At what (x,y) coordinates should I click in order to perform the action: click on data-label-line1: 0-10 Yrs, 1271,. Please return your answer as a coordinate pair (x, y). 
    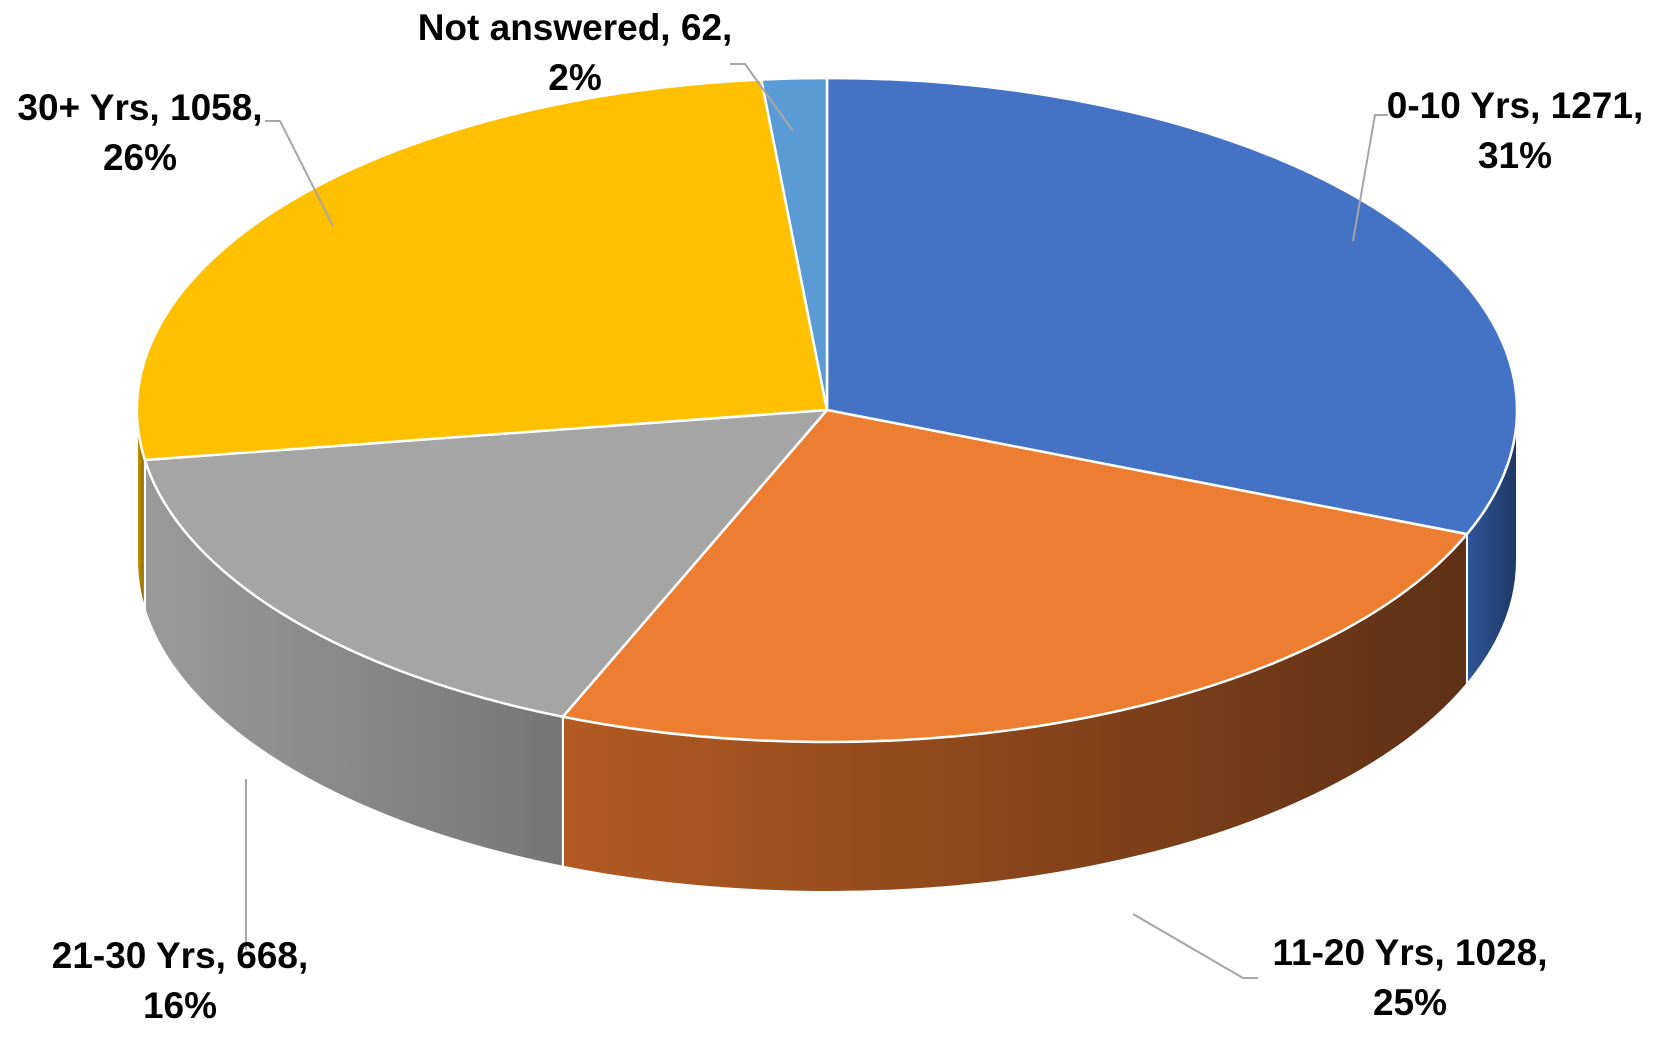
    Looking at the image, I should click on (1515, 105).